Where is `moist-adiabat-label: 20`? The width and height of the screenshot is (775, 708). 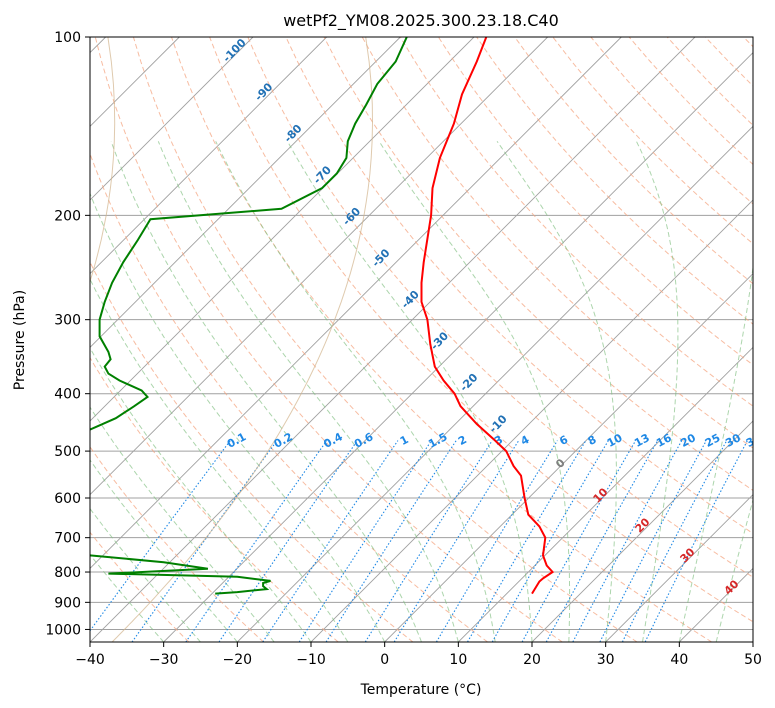 moist-adiabat-label: 20 is located at coordinates (643, 525).